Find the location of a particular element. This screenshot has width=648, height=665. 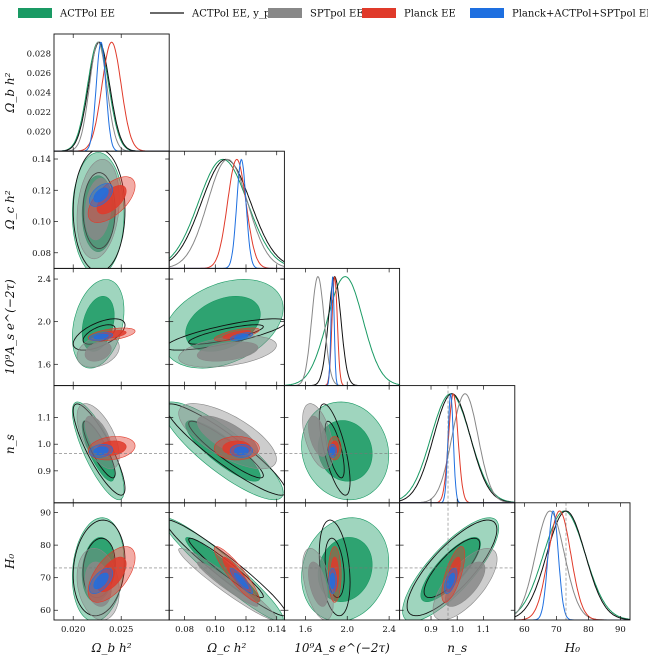

x-tick-label: 1.0 is located at coordinates (457, 630).